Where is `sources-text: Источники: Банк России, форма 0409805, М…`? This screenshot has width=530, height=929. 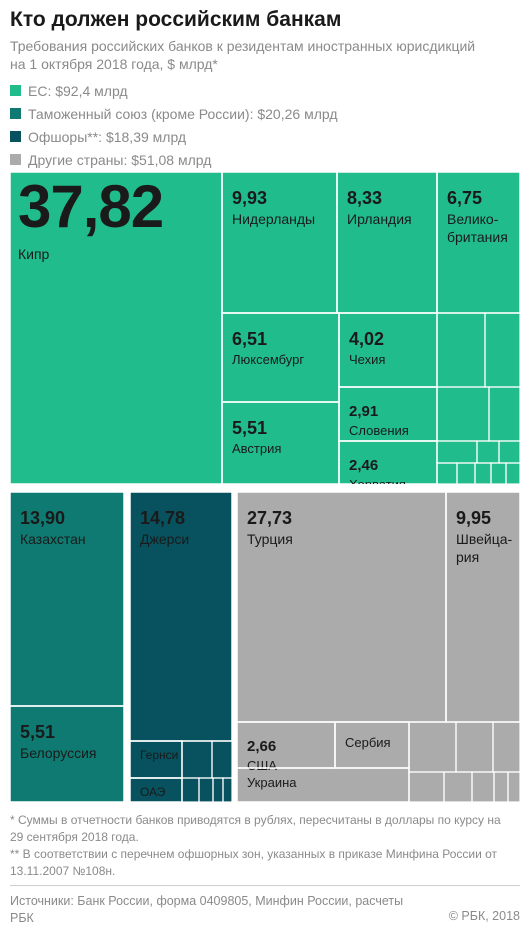
sources-text: Источники: Банк России, форма 0409805, М… is located at coordinates (207, 909).